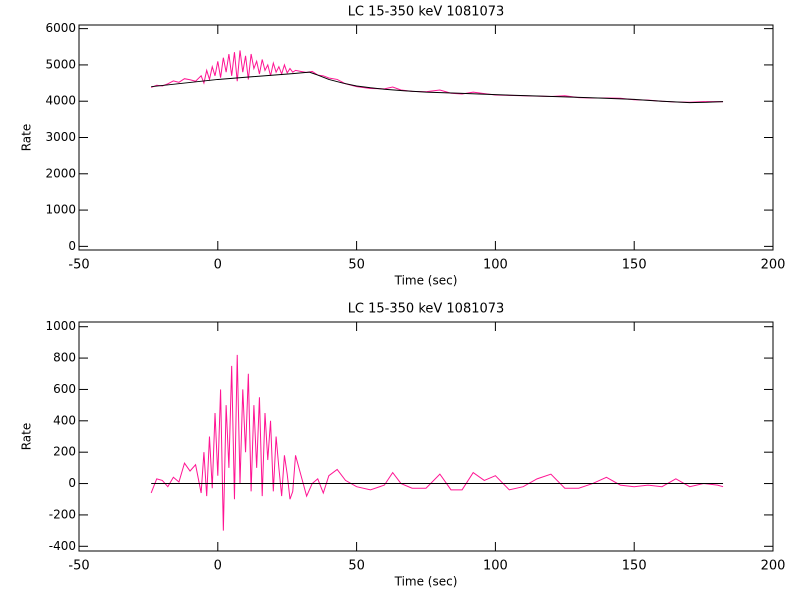 The height and width of the screenshot is (600, 800). What do you see at coordinates (62, 514) in the screenshot?
I see `y-tick-label: -200` at bounding box center [62, 514].